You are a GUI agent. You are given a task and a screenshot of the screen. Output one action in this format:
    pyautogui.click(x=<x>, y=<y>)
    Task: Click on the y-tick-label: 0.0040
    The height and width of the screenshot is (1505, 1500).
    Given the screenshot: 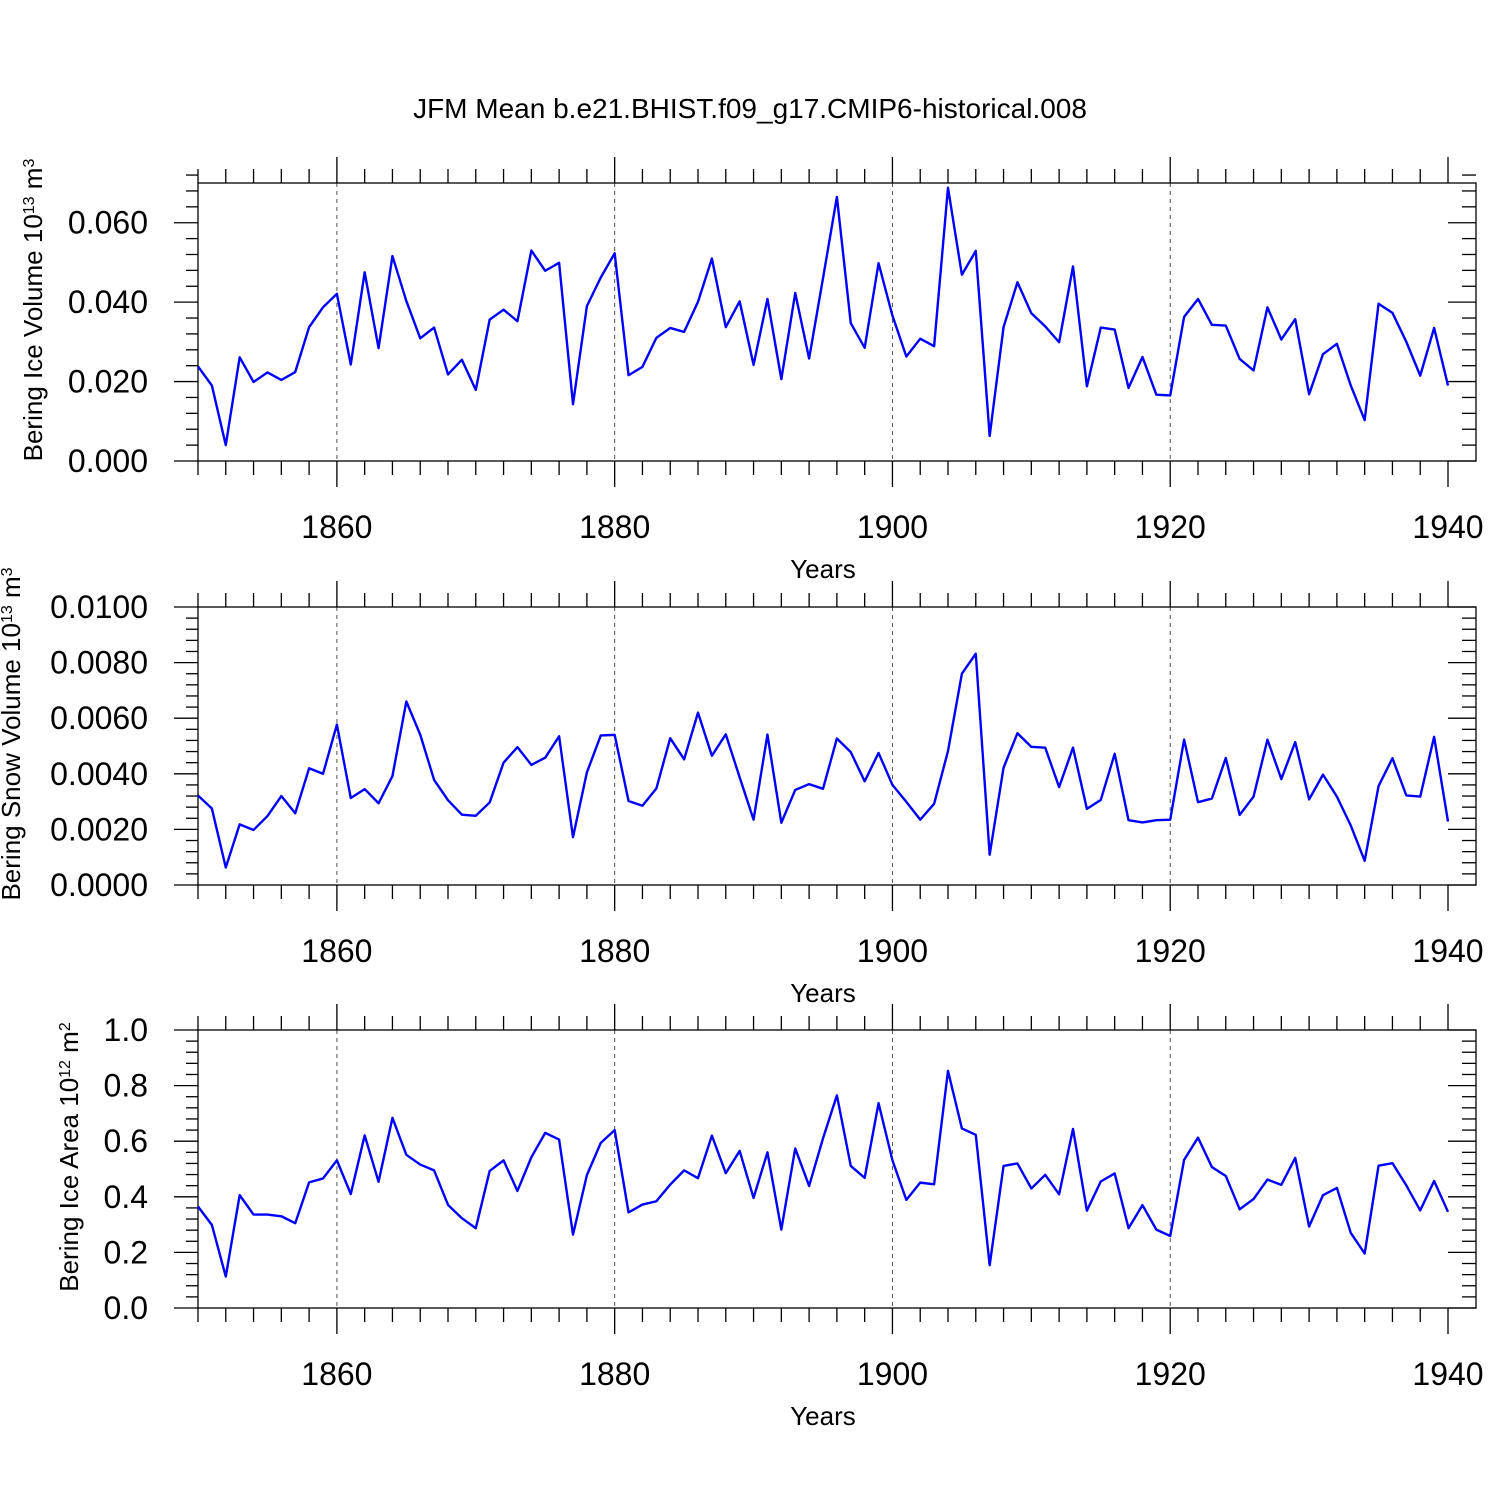 What is the action you would take?
    pyautogui.click(x=99, y=774)
    